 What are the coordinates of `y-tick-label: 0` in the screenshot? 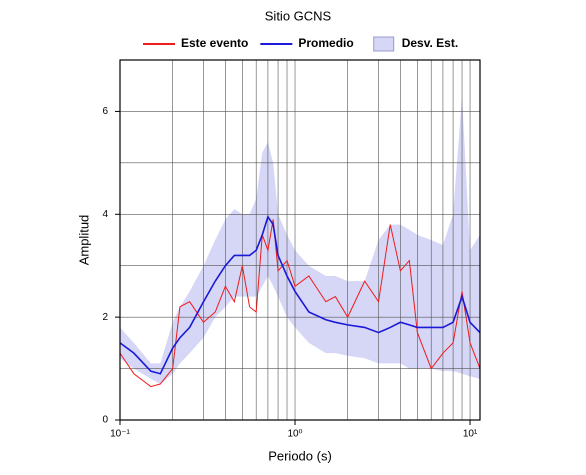 It's located at (105, 420).